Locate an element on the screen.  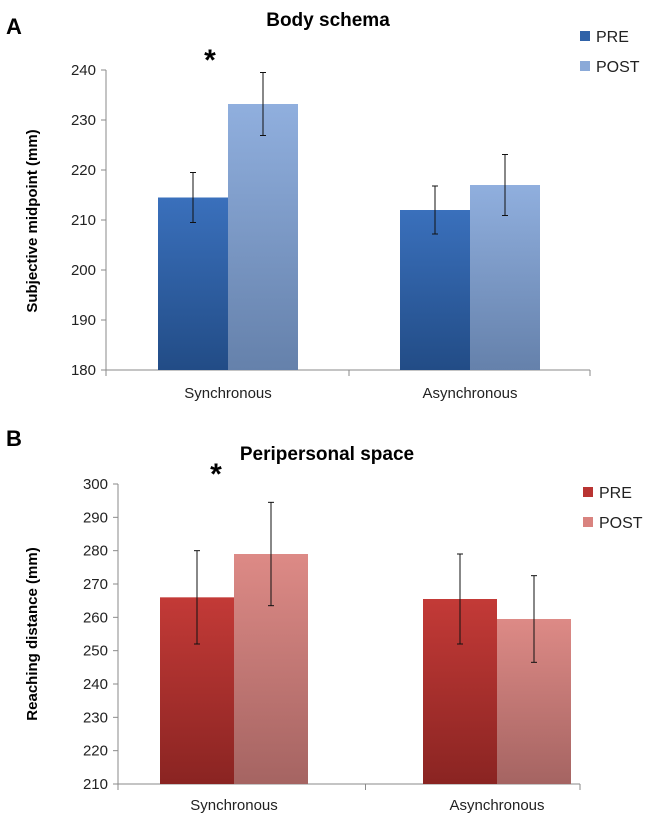
y-tick-label: 180 is located at coordinates (83, 370).